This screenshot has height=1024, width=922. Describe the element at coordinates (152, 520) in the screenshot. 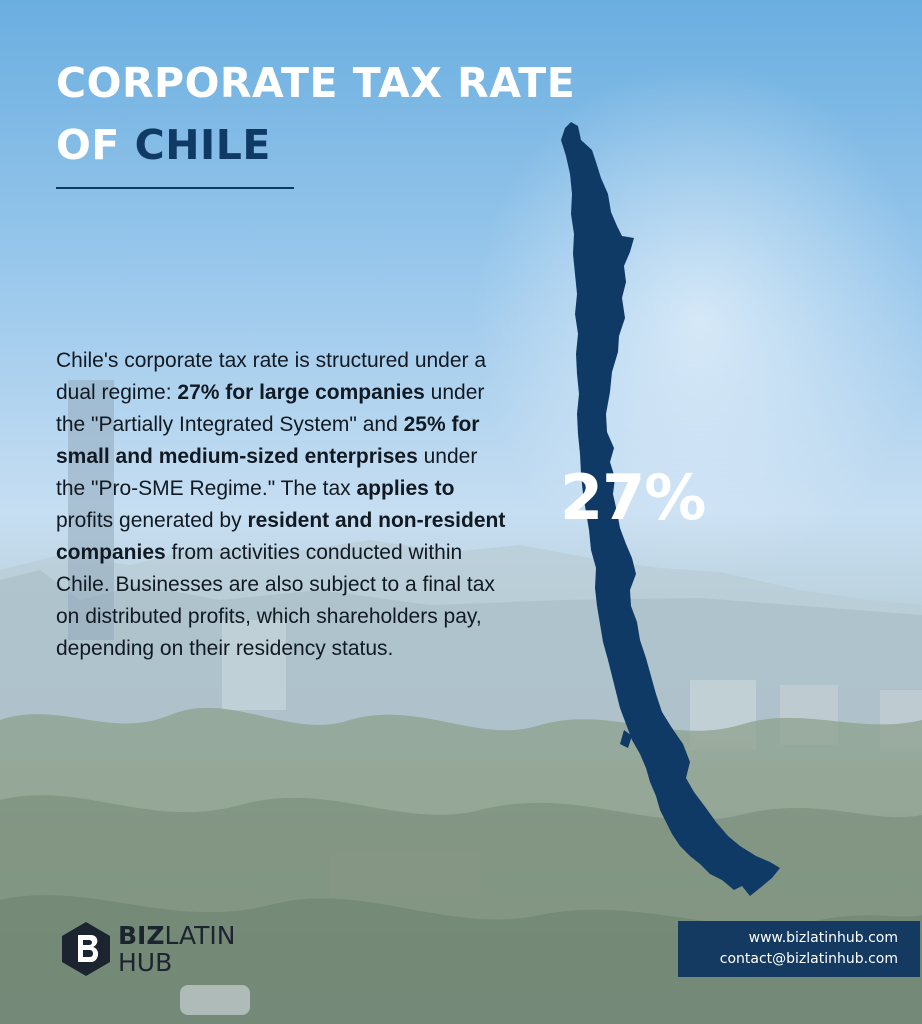

I see `description-text-4: profits generated by` at that location.